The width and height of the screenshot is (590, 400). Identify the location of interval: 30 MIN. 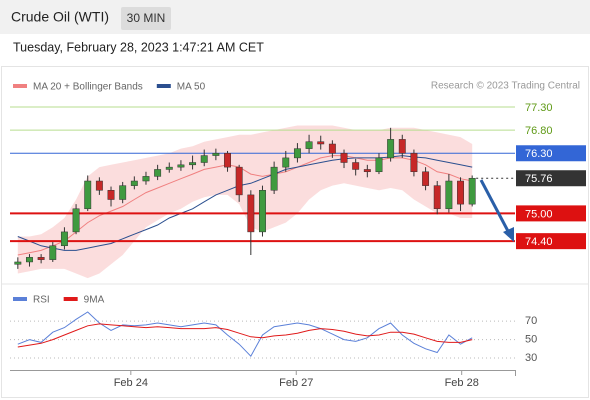
(146, 18).